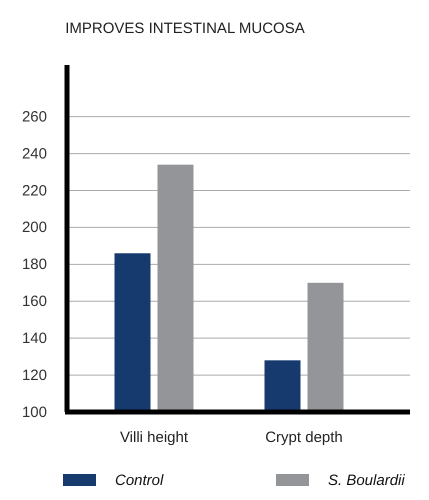  What do you see at coordinates (34, 301) in the screenshot?
I see `y-tick-label: 160` at bounding box center [34, 301].